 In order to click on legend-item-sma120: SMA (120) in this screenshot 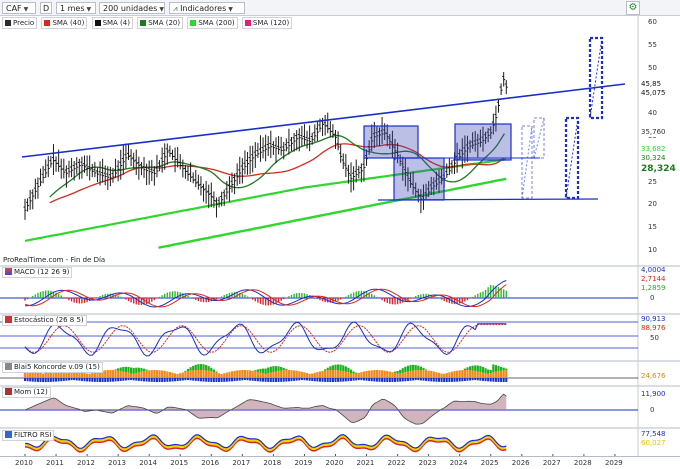, I will do `click(267, 23)`.